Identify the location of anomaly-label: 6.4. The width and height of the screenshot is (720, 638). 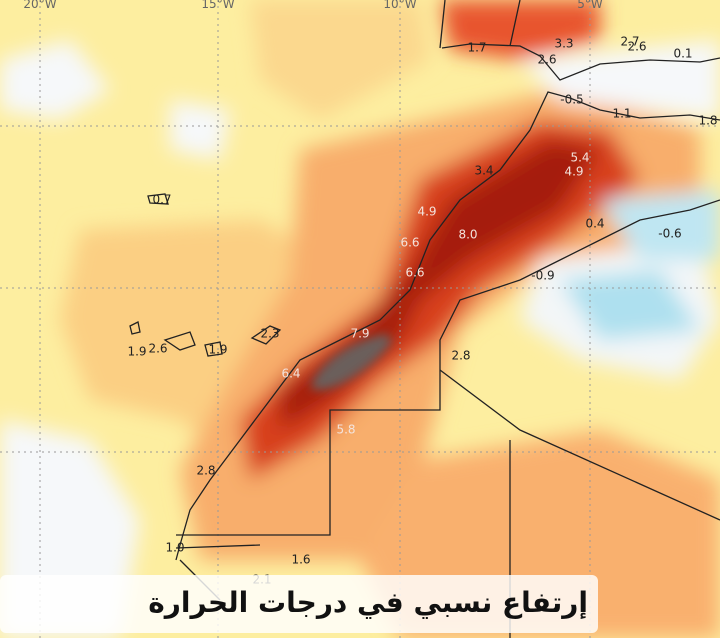
(290, 374).